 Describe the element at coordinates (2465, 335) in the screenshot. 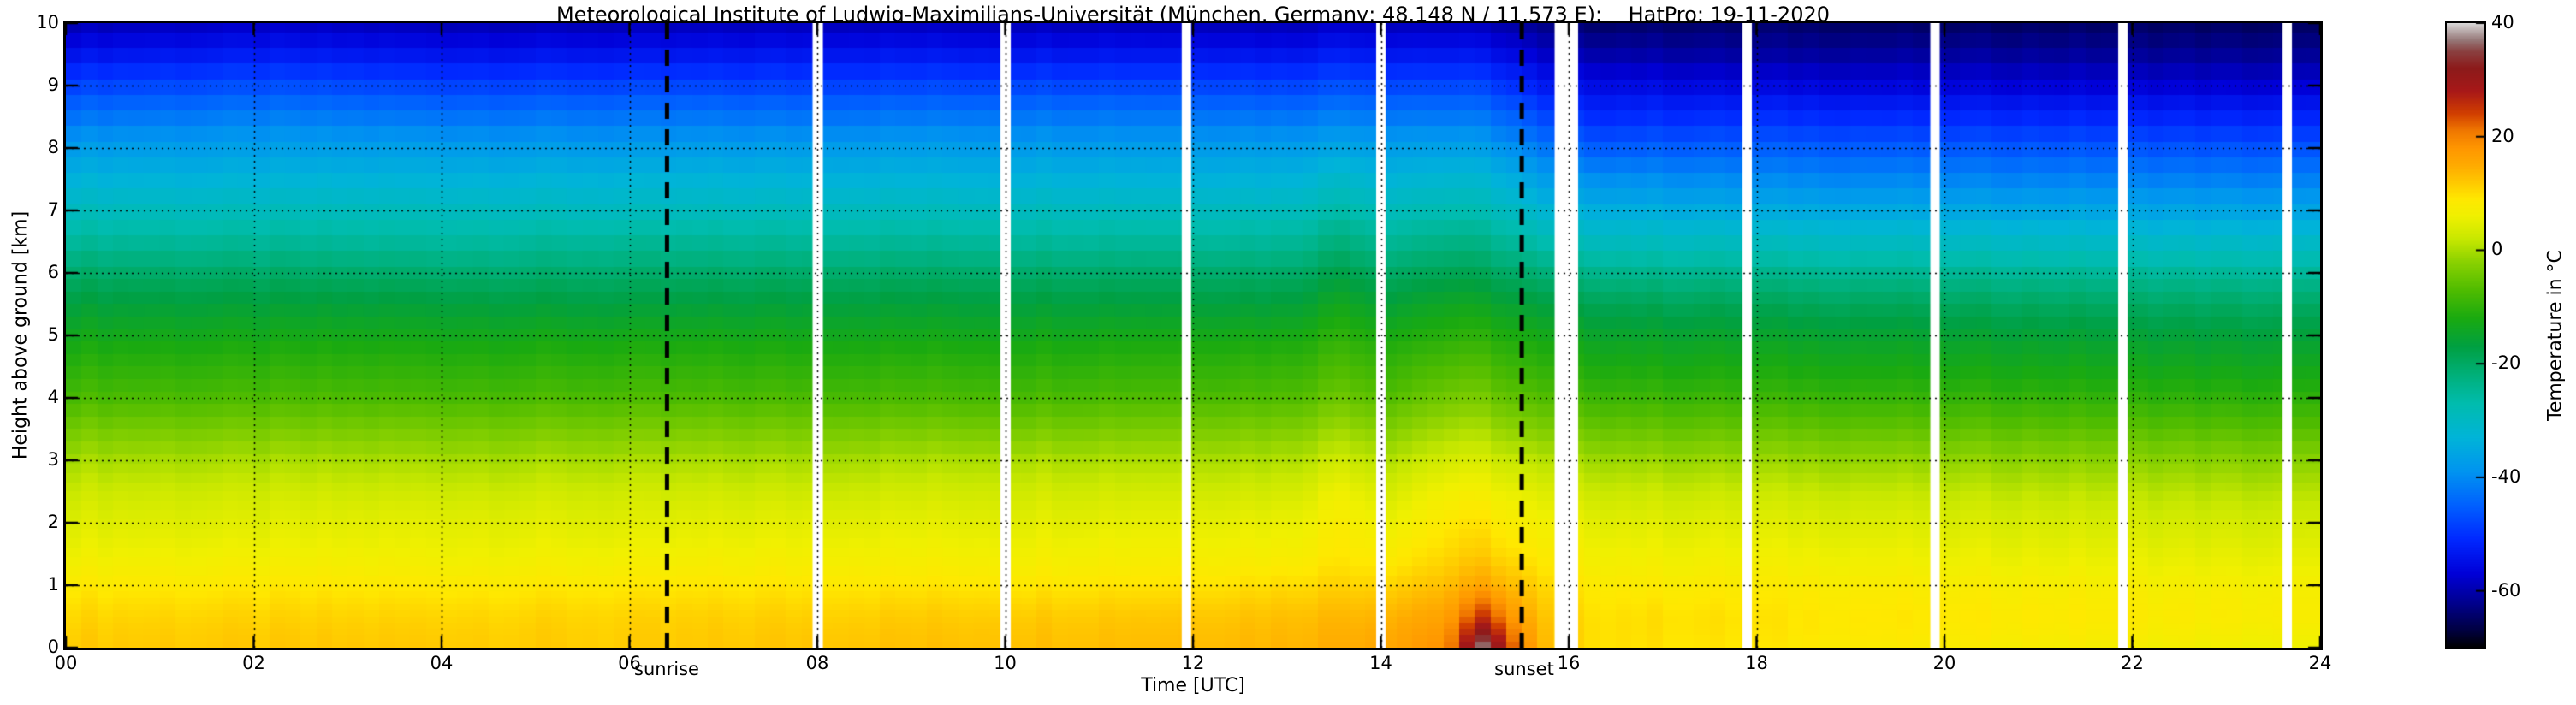

I see `colorbar-canvas` at that location.